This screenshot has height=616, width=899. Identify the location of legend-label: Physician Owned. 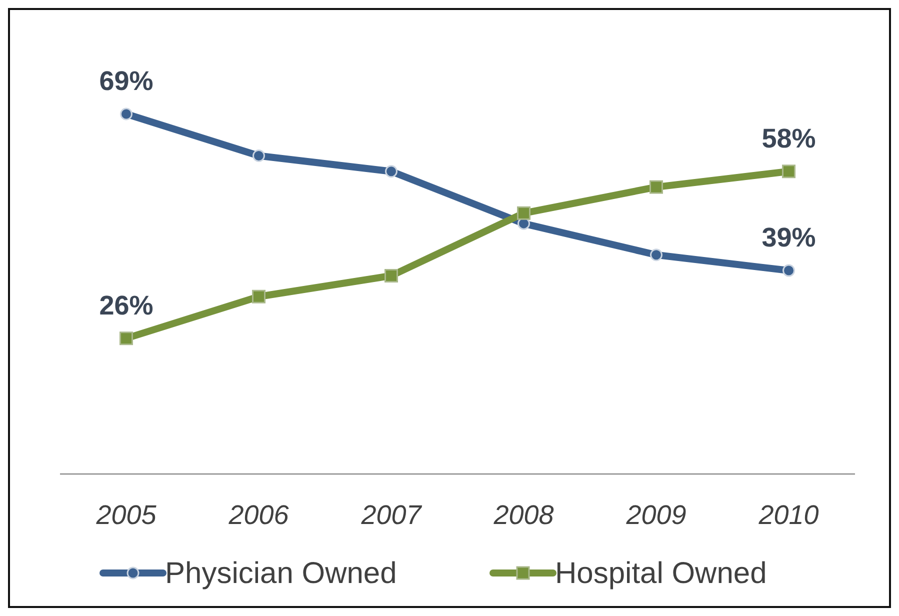
(281, 573).